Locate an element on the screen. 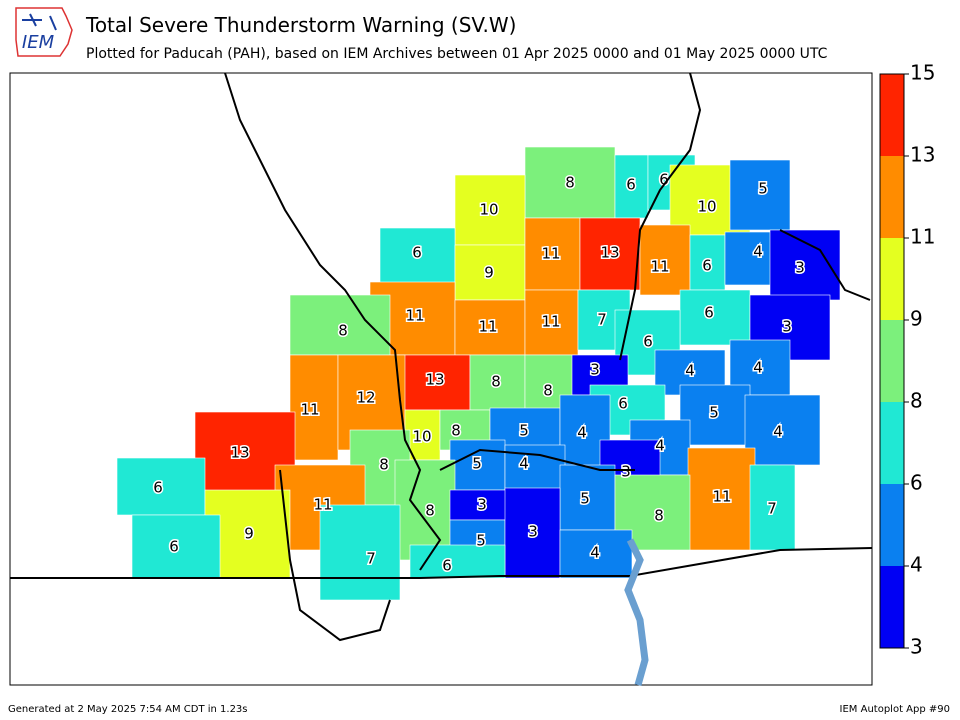 The image size is (960, 720). colorbar-tick-label: 9 is located at coordinates (916, 319).